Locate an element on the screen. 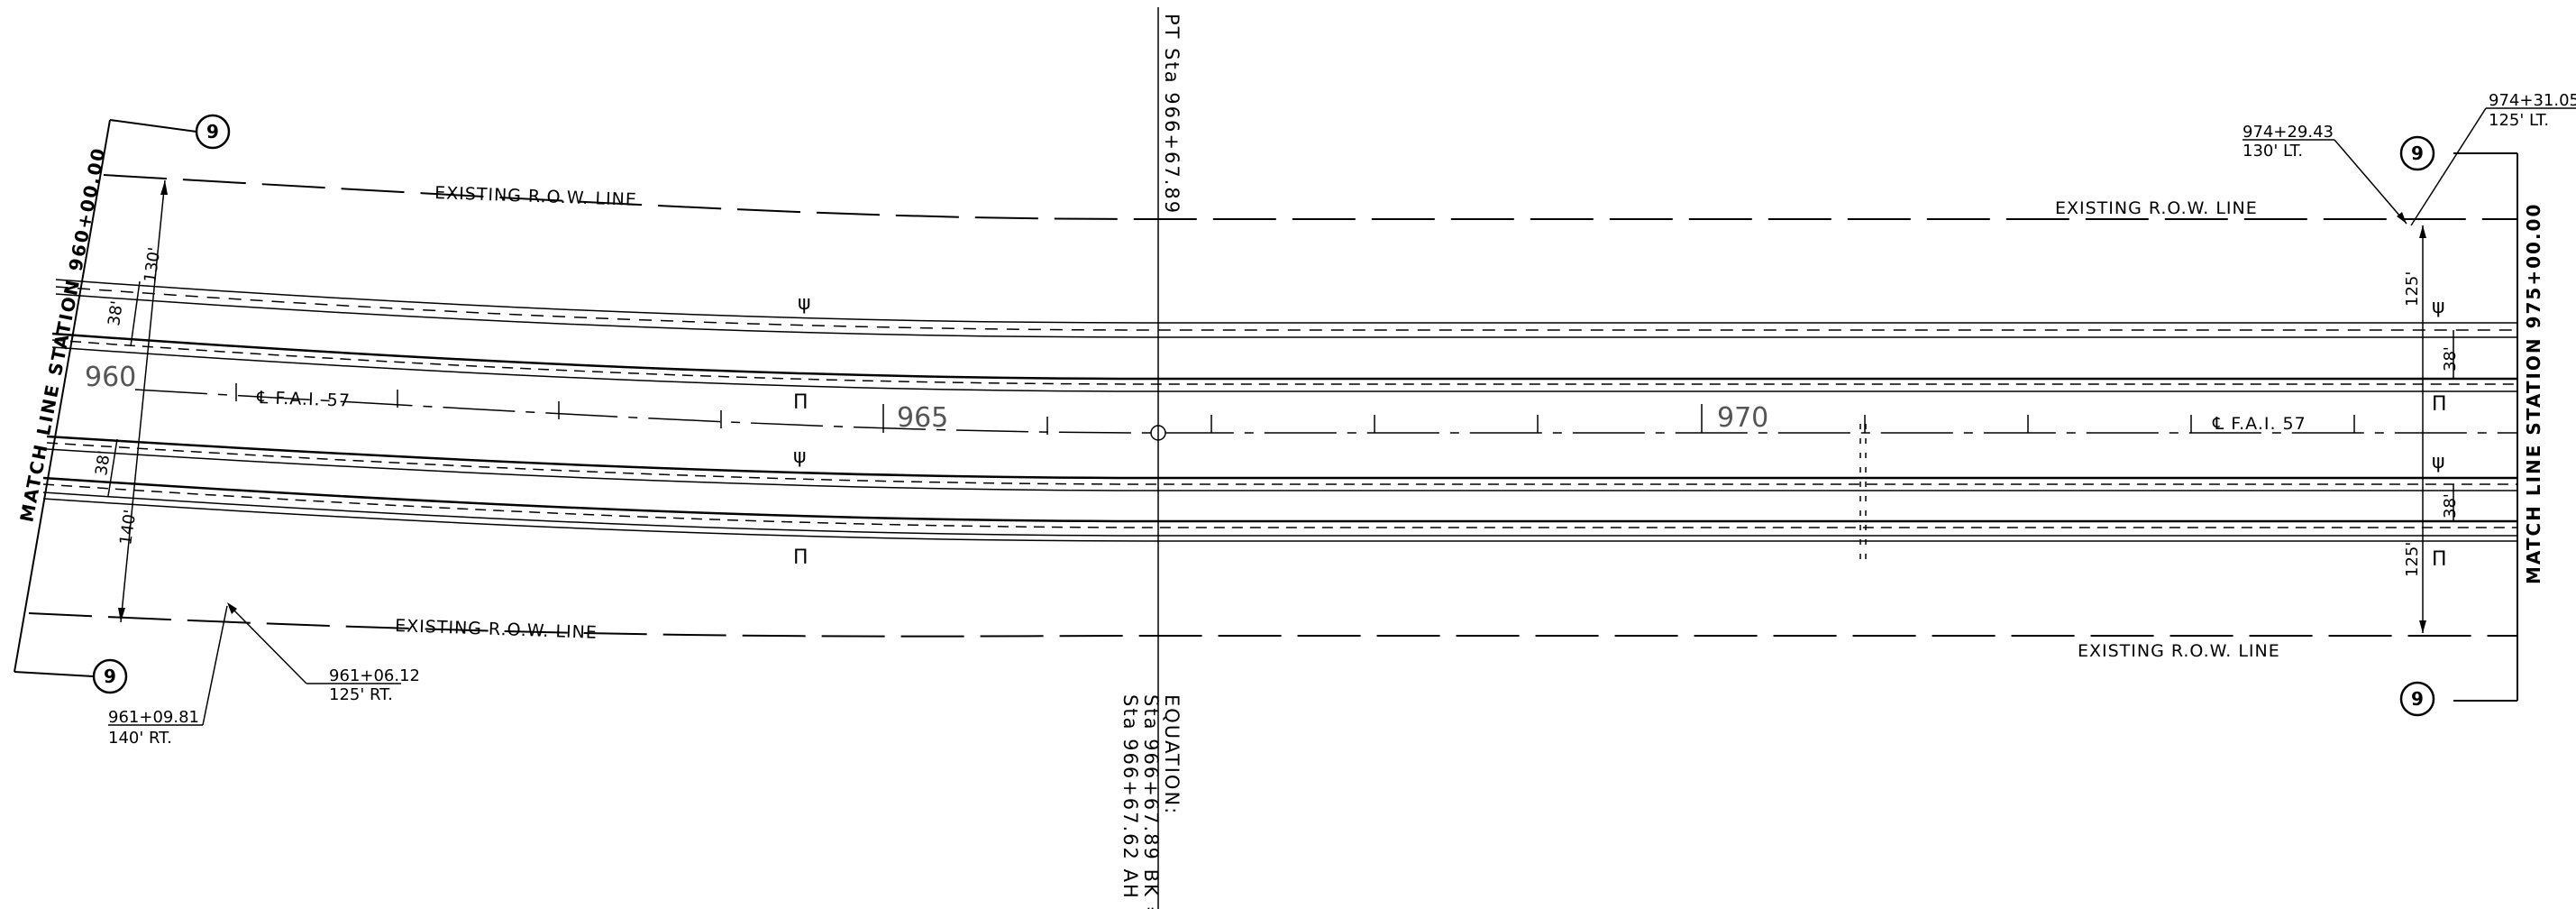 The height and width of the screenshot is (909, 2576). right-dimensions: 125' 38' 38' 125' is located at coordinates (2431, 429).